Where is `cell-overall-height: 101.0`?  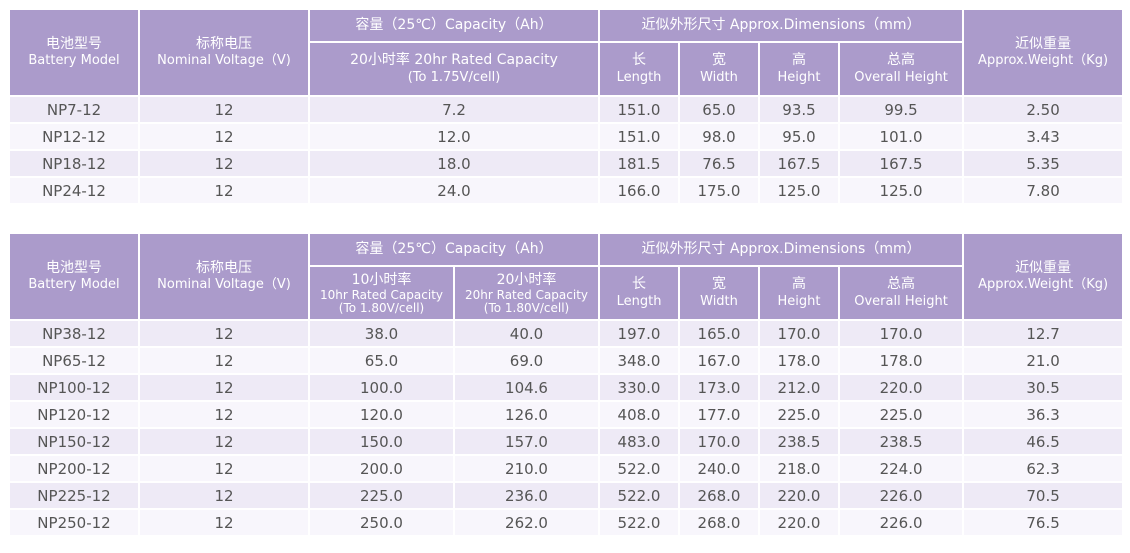 cell-overall-height: 101.0 is located at coordinates (901, 136).